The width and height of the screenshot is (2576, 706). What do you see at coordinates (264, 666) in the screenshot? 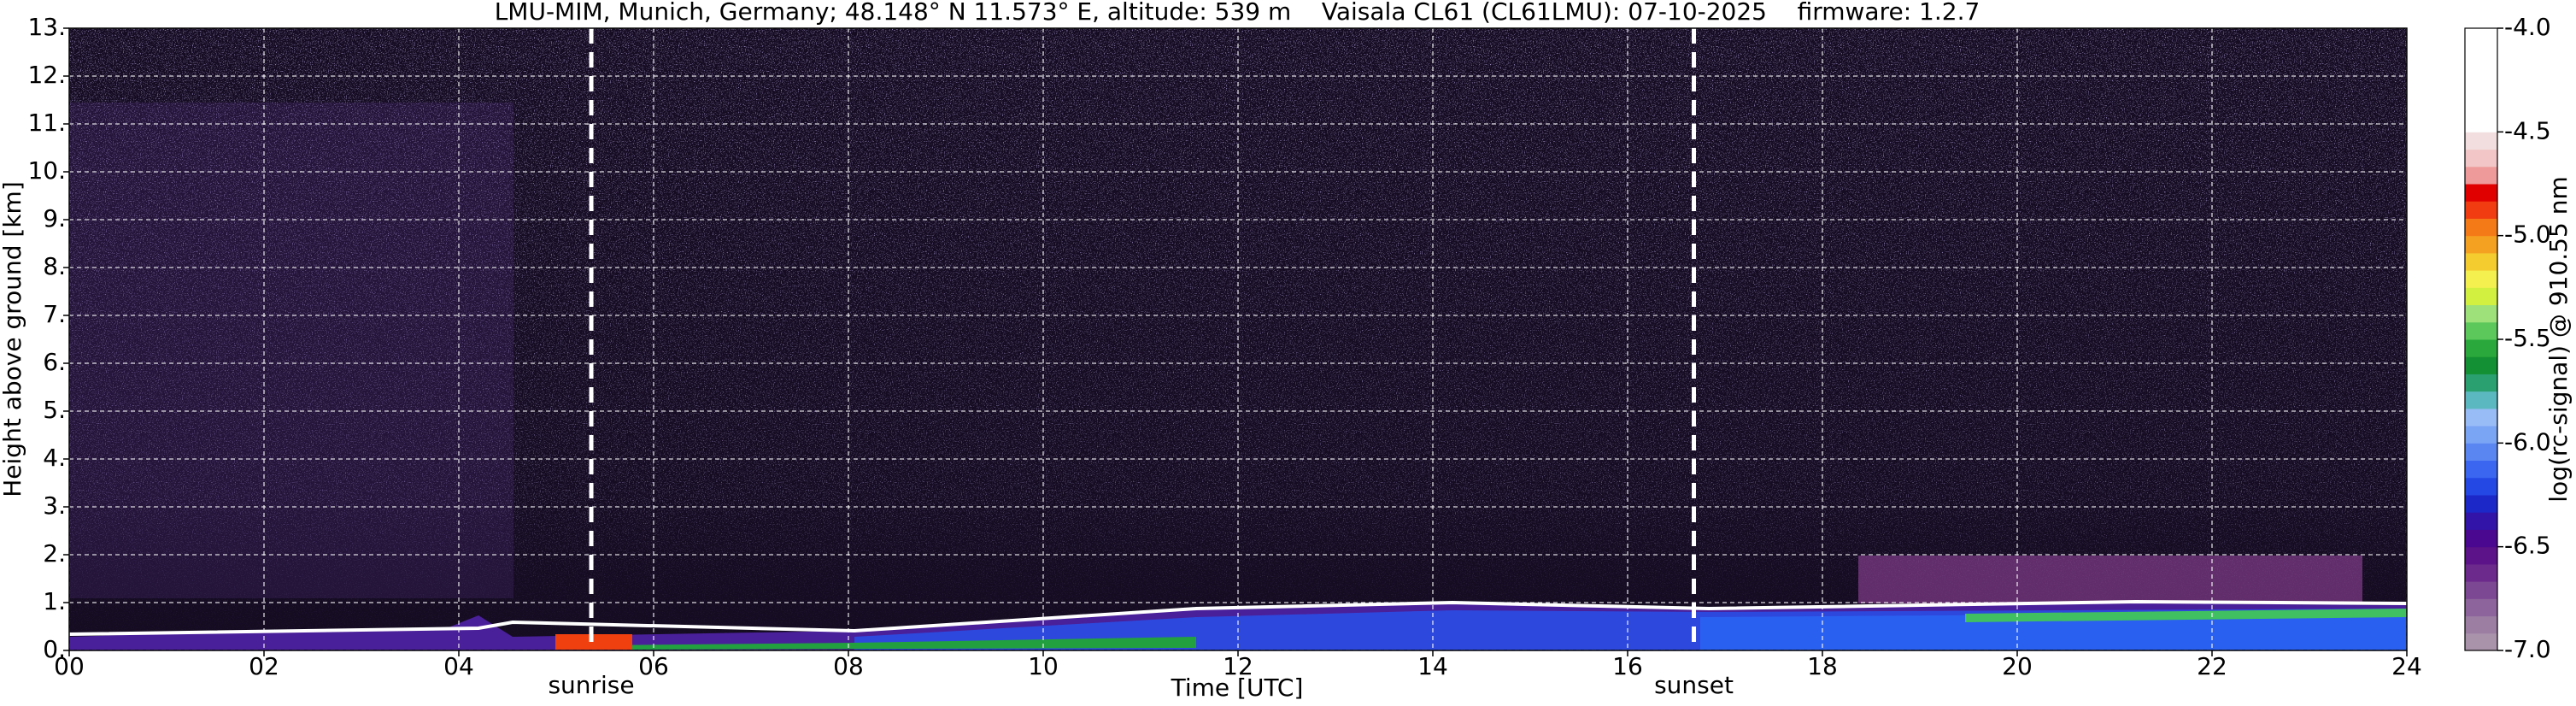
I see `x-tick-label: 02` at bounding box center [264, 666].